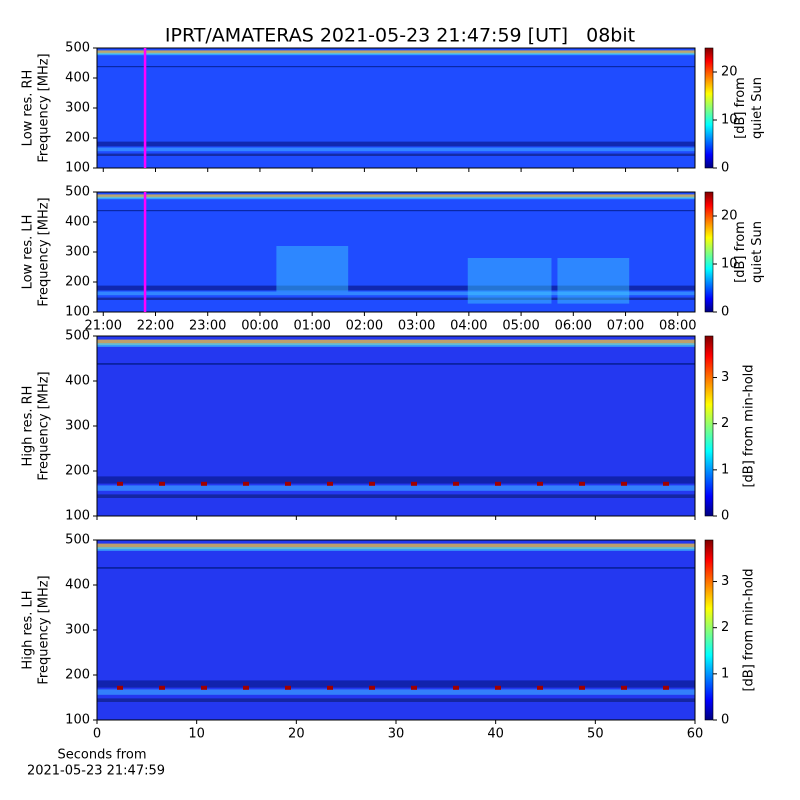 This screenshot has height=800, width=800. I want to click on x-tick-label: 06:00, so click(573, 326).